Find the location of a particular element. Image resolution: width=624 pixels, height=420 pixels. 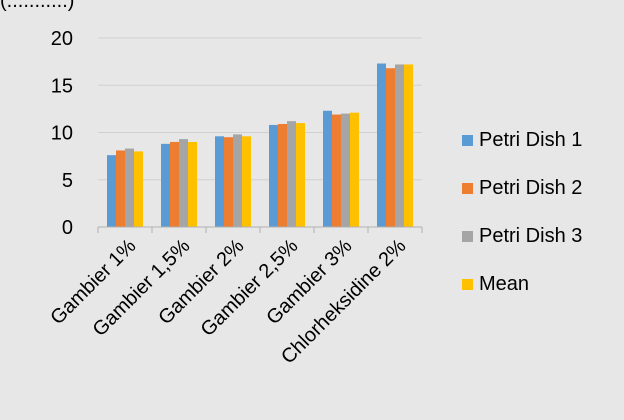

legend-label: Petri Dish 3 is located at coordinates (531, 235).